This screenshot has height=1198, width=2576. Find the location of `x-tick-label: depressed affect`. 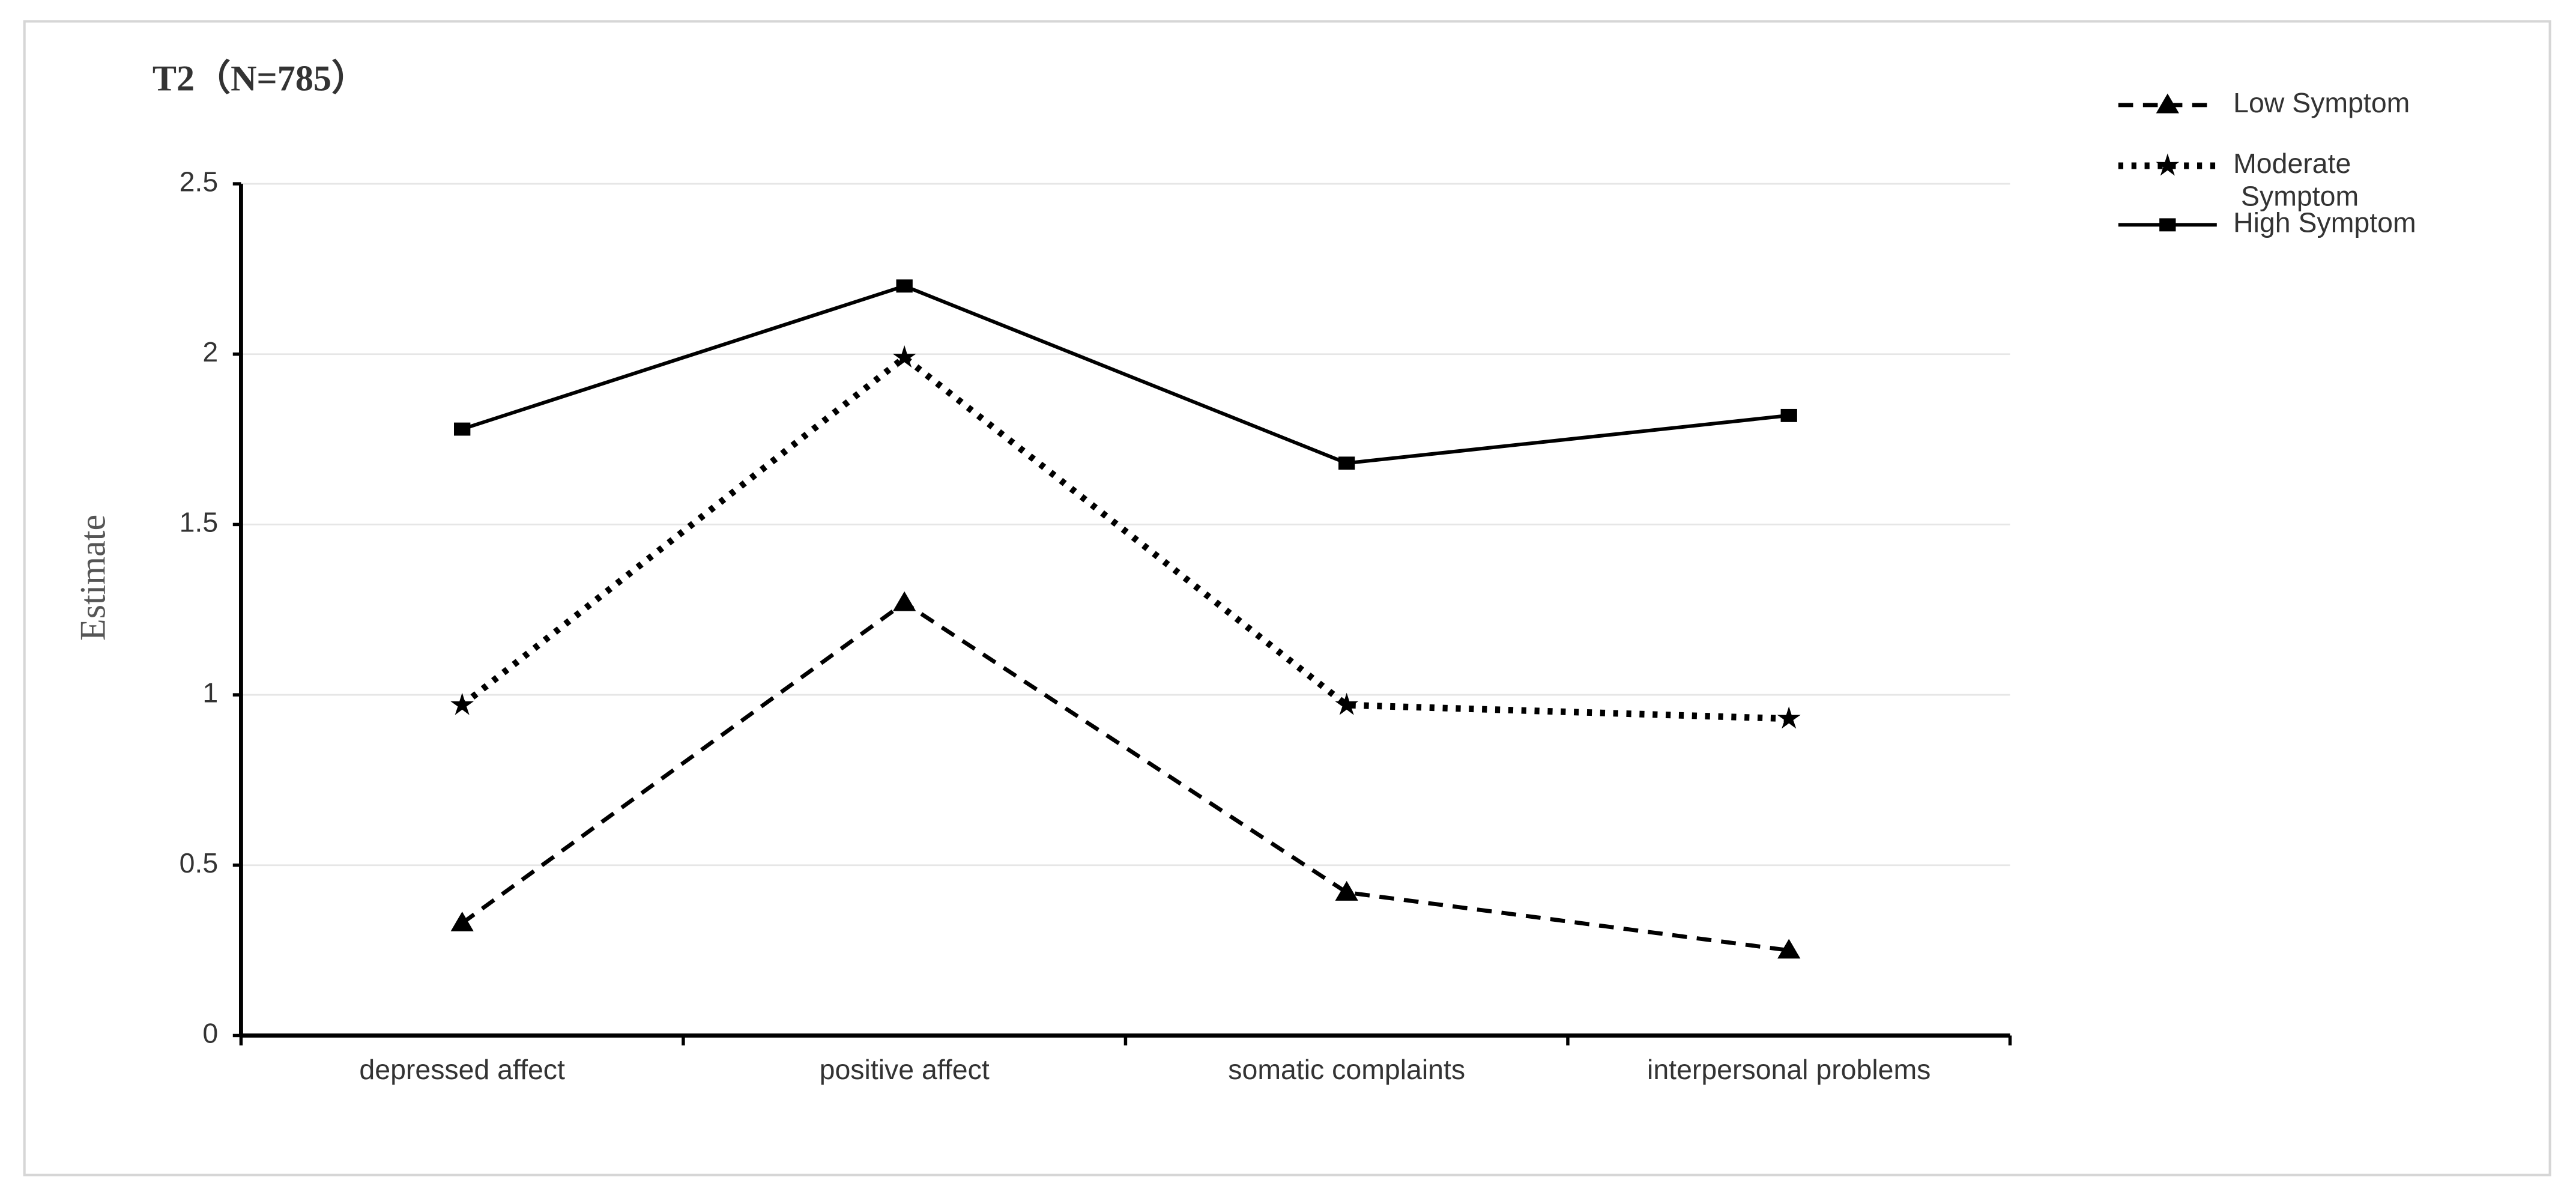

x-tick-label: depressed affect is located at coordinates (462, 1069).